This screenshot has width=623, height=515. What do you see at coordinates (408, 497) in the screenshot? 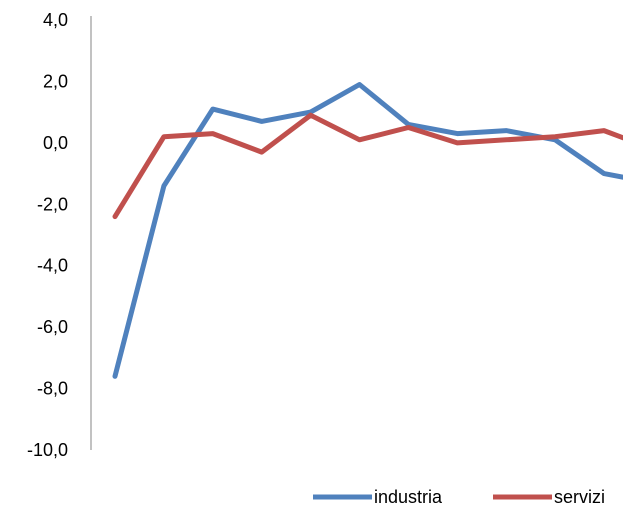
I see `legend-label-industria: industria` at bounding box center [408, 497].